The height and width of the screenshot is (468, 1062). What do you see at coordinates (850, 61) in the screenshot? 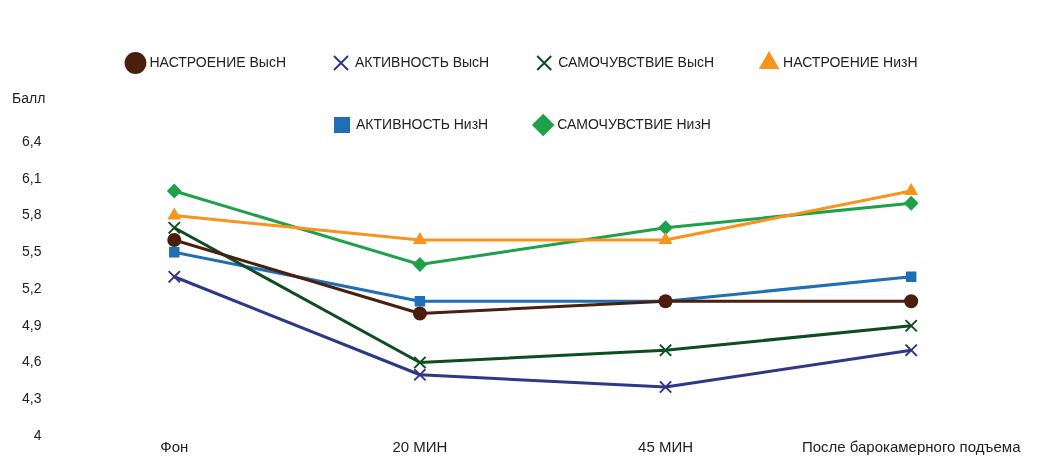
I see `legend-label: НАСТРОЕНИЕ НизН` at bounding box center [850, 61].